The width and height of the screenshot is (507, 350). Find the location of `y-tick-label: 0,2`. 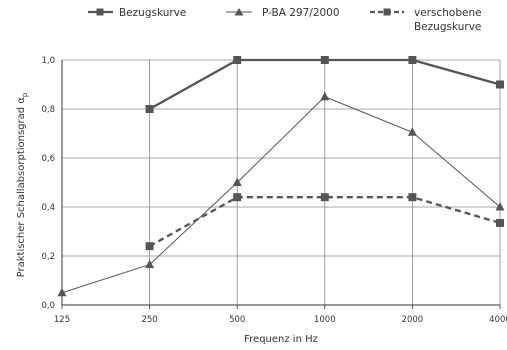

y-tick-label: 0,2 is located at coordinates (48, 257).